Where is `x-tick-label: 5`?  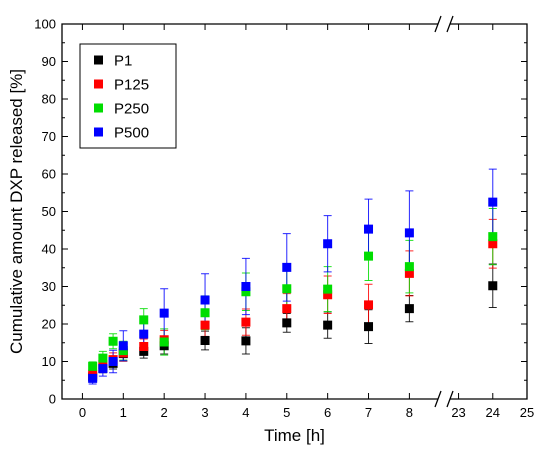 x-tick-label: 5 is located at coordinates (286, 412).